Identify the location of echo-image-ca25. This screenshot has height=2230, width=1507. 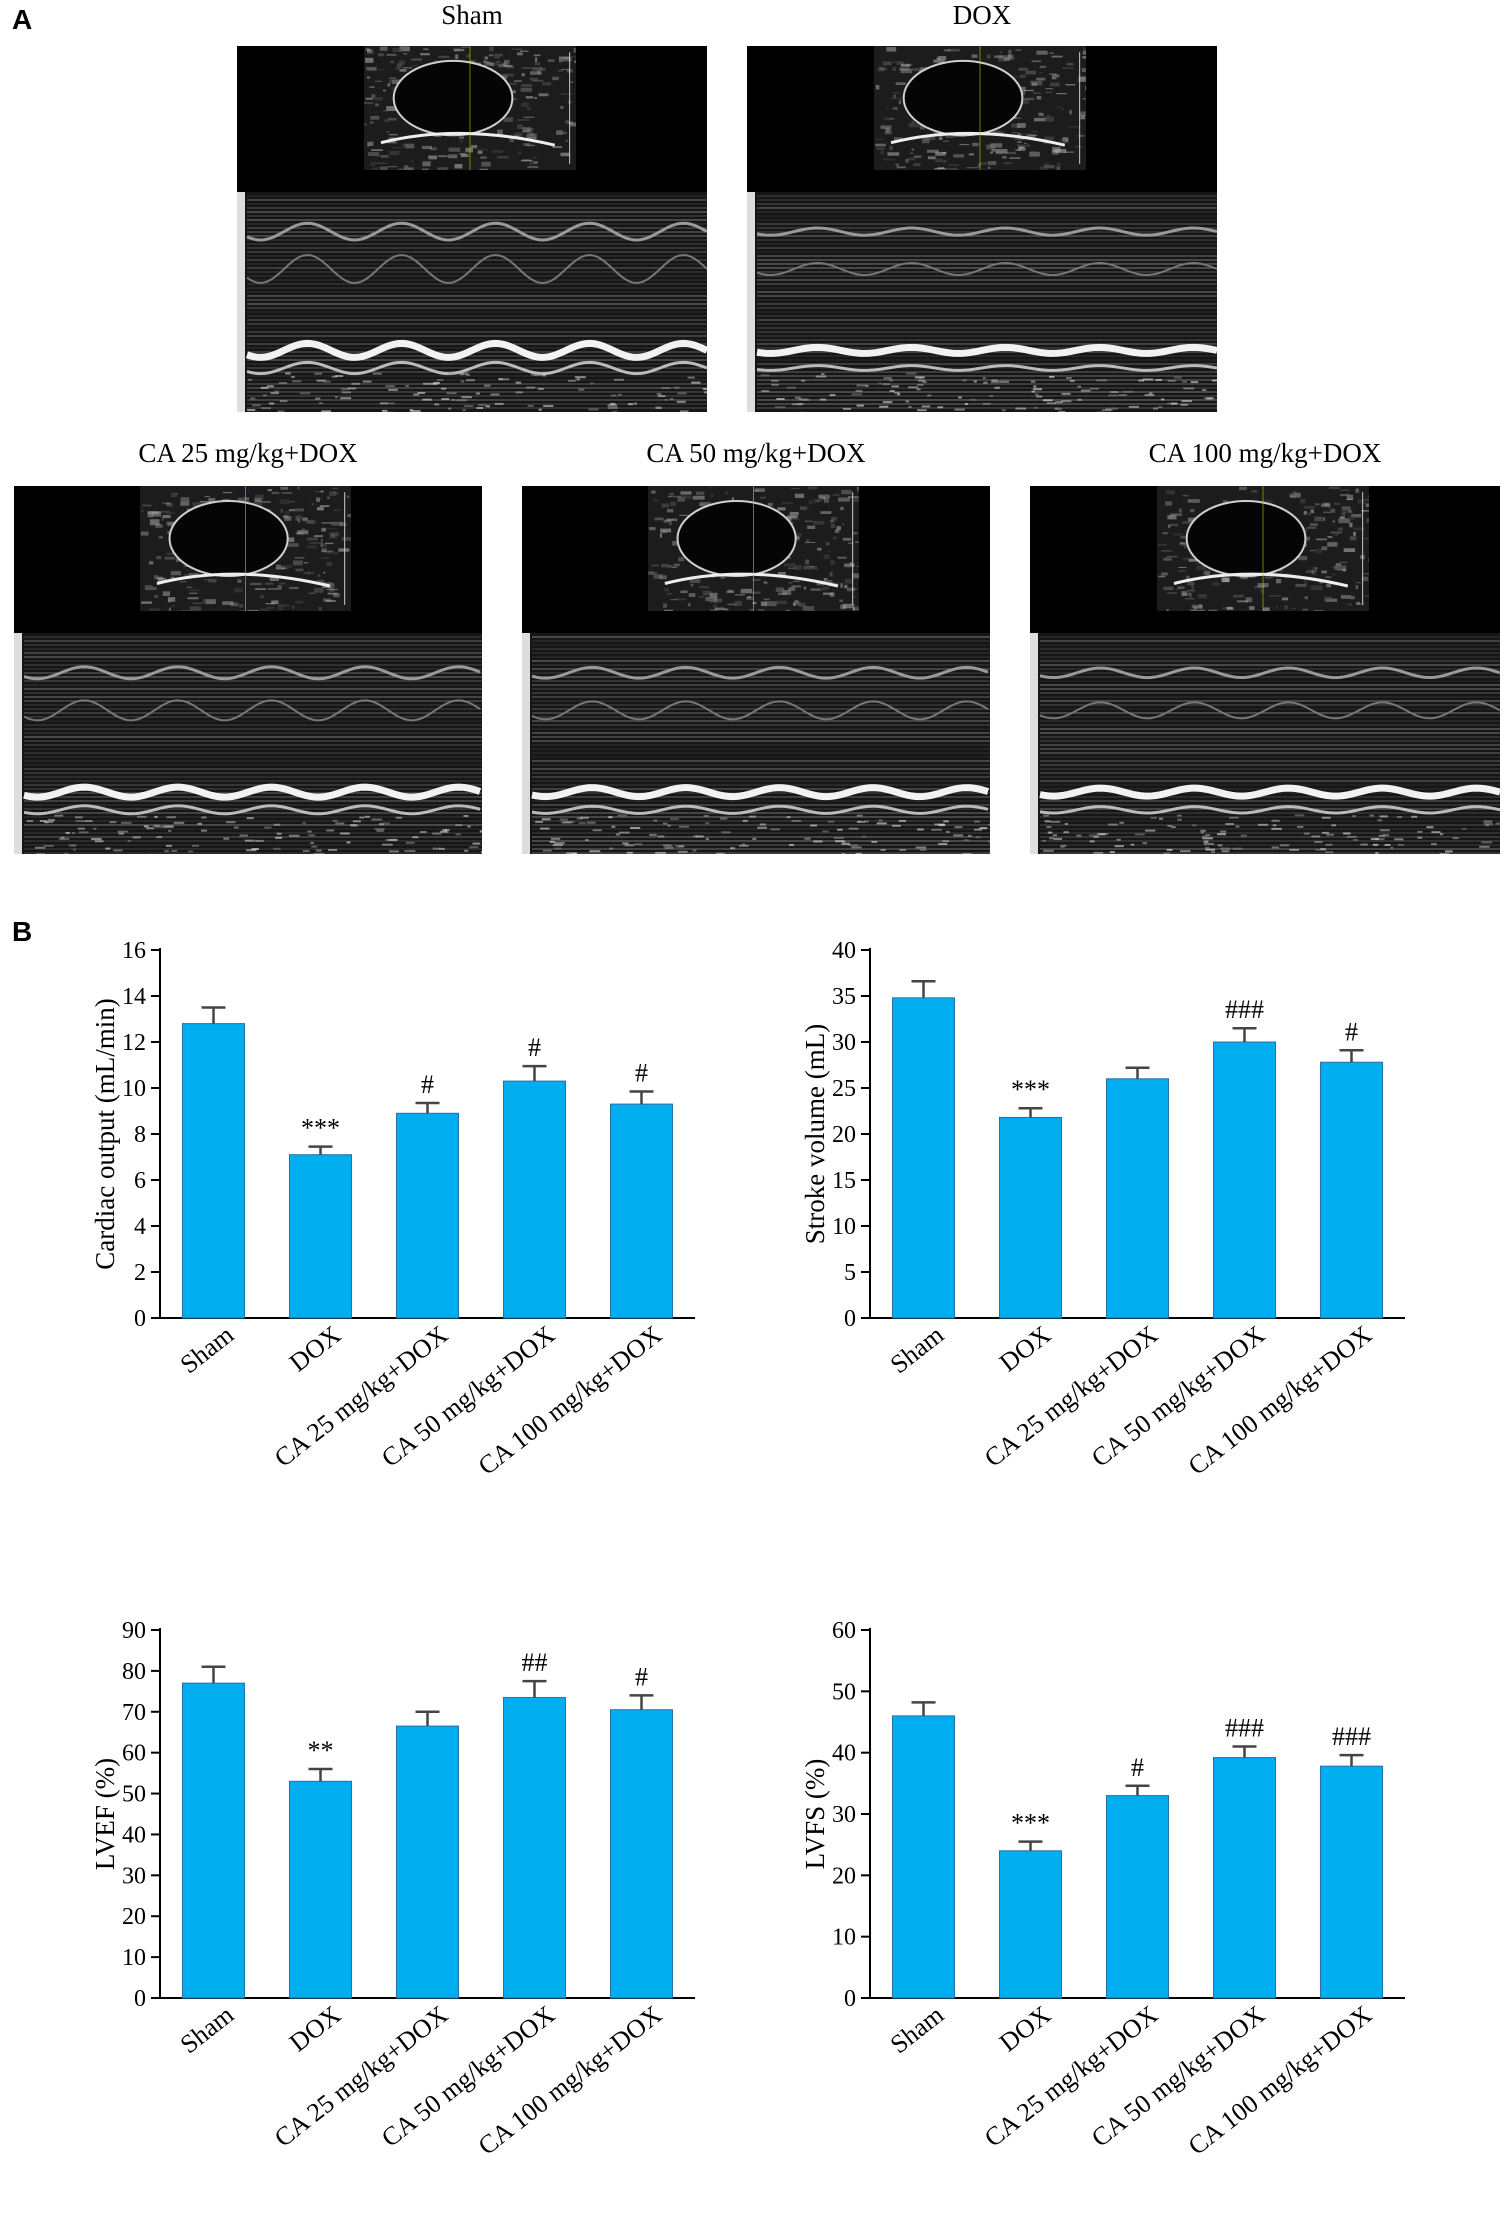
(248, 670).